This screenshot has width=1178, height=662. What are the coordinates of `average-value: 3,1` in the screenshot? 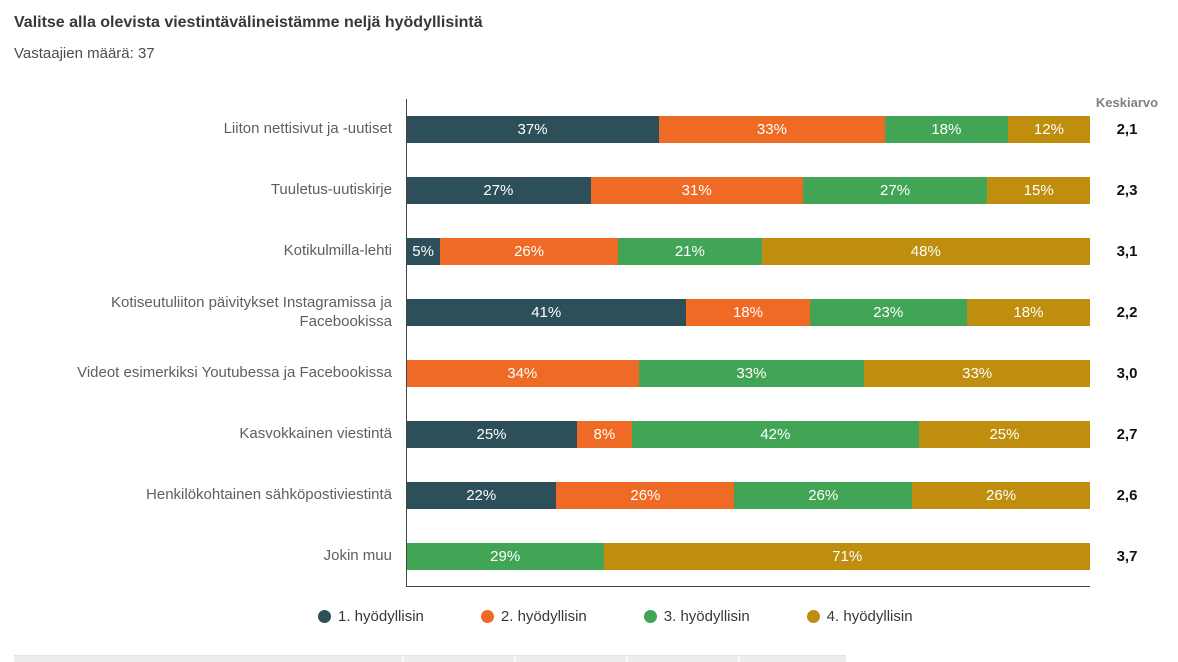 It's located at (1127, 251).